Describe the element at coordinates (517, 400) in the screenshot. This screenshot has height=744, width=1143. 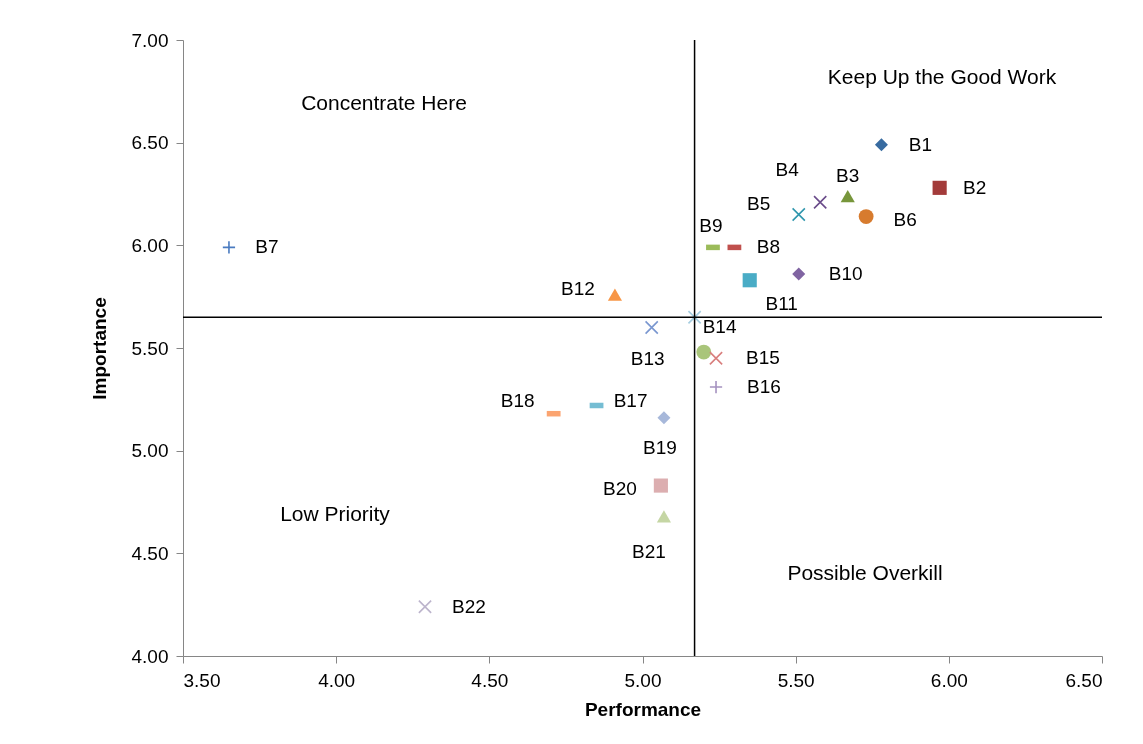
I see `series-label: B18` at that location.